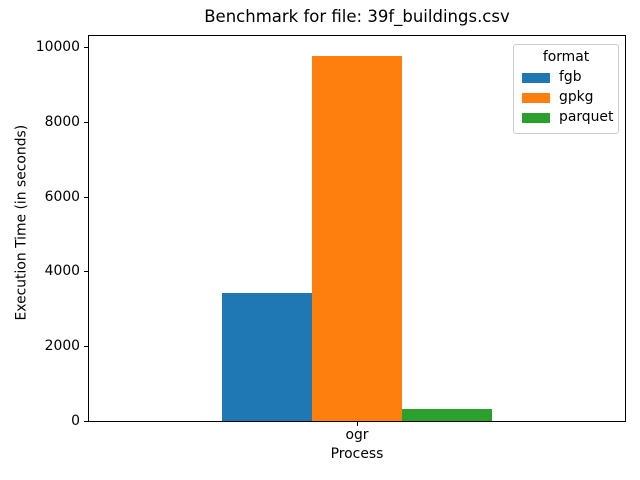 The height and width of the screenshot is (480, 640). Describe the element at coordinates (267, 357) in the screenshot. I see `bar-fgb` at that location.